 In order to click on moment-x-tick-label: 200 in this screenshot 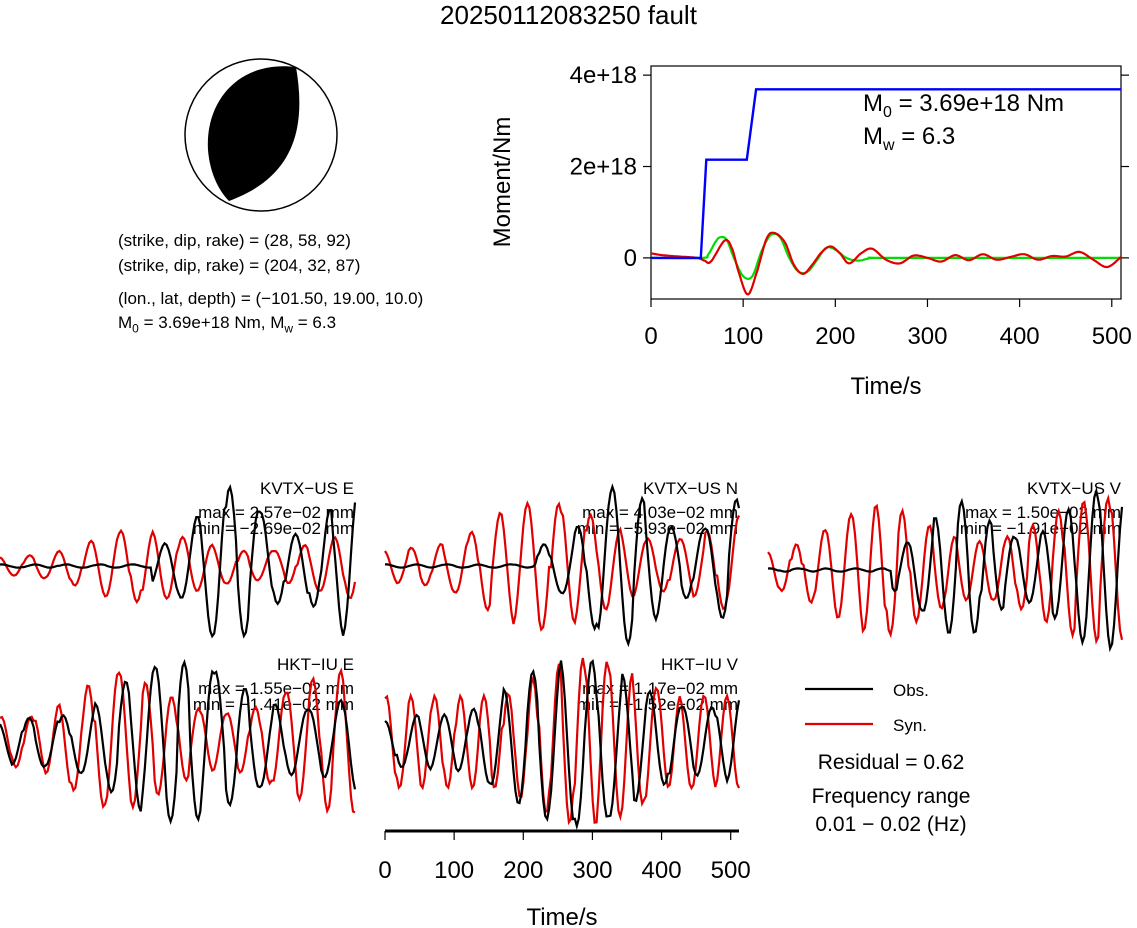, I will do `click(835, 336)`.